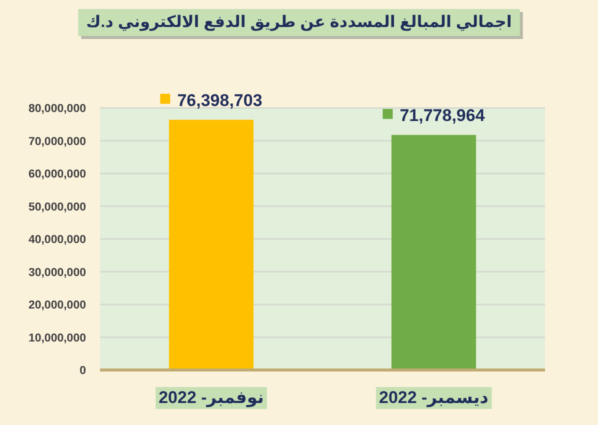 The height and width of the screenshot is (425, 598). I want to click on y-tick-label: 40,000,000, so click(57, 240).